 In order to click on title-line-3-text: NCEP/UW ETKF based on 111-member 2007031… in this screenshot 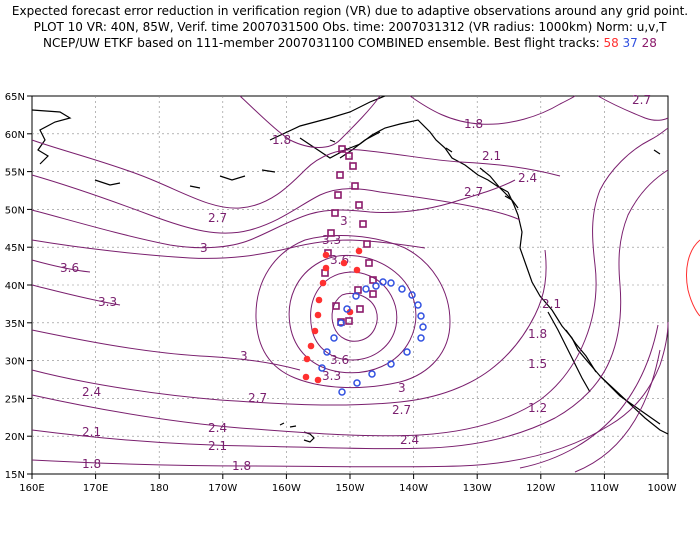, I will do `click(323, 43)`.